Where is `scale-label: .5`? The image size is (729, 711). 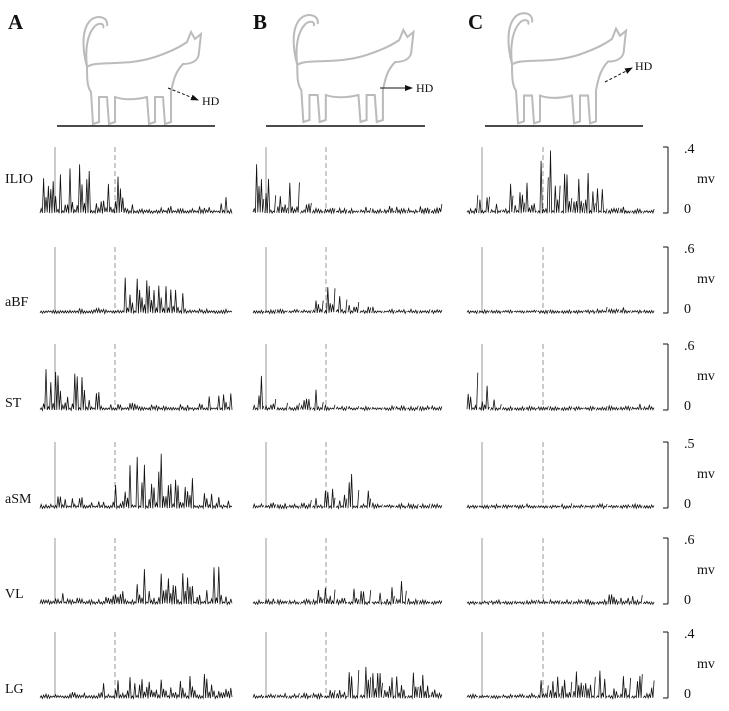 scale-label: .5 is located at coordinates (689, 444).